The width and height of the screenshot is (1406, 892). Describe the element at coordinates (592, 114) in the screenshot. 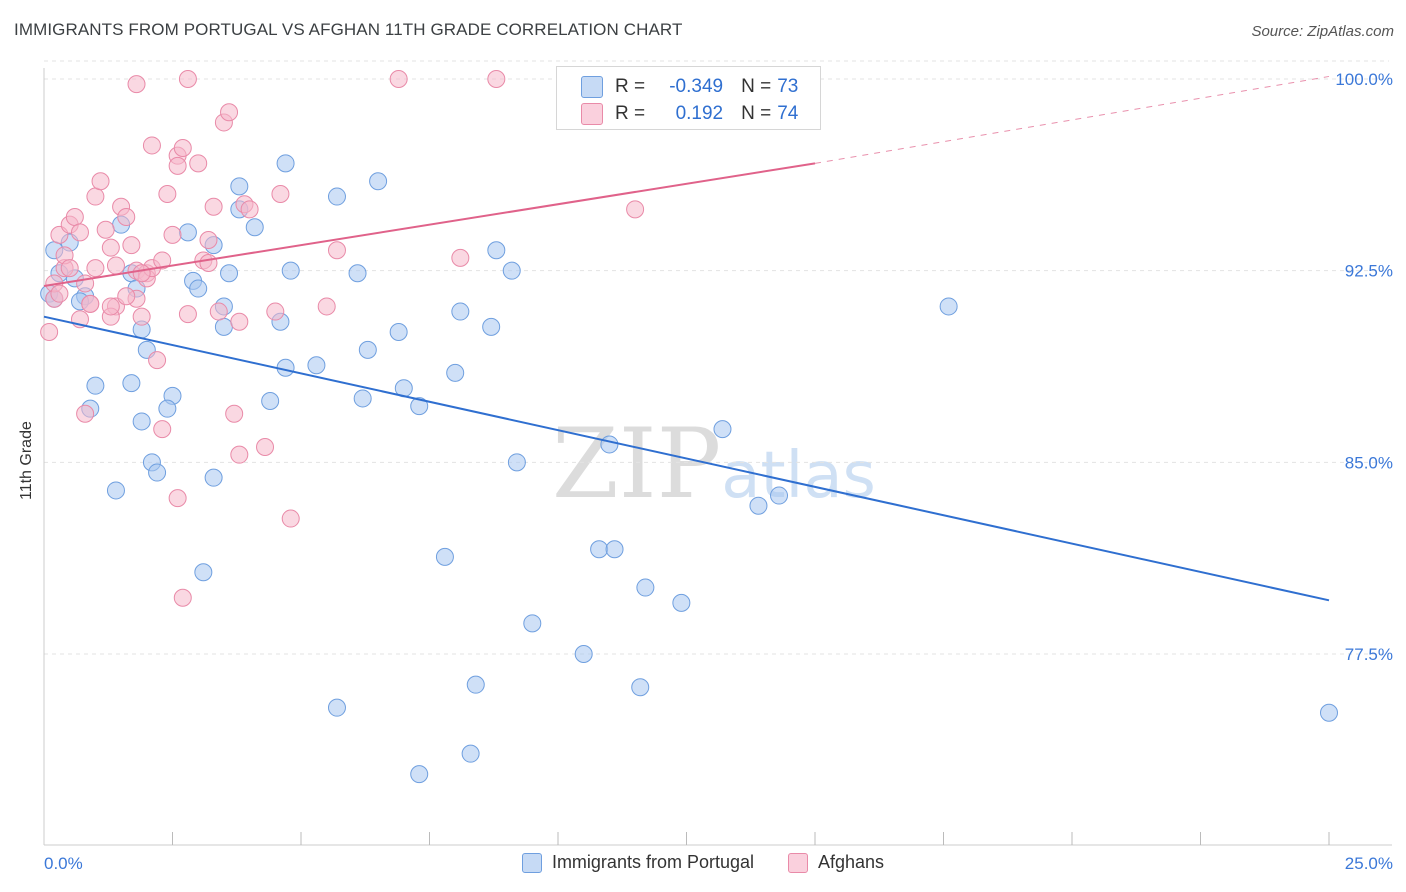

I see `stats-swatch-afghans` at that location.